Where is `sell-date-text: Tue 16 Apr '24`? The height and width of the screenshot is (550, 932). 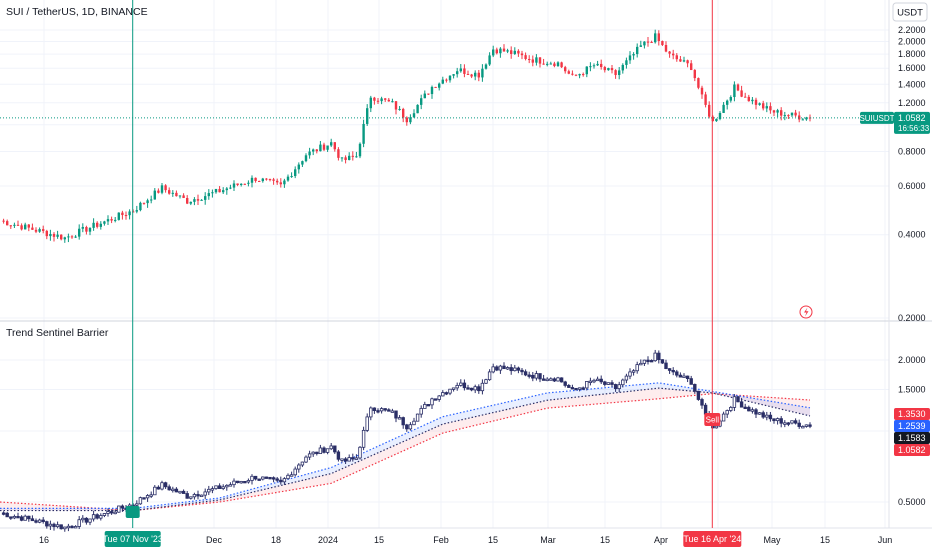
sell-date-text: Tue 16 Apr '24 is located at coordinates (712, 539).